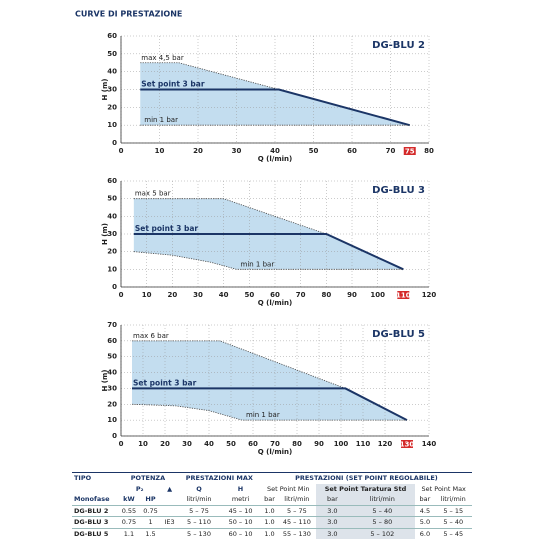  What do you see at coordinates (453, 510) in the screenshot?
I see `table-cell: 5 – 15` at bounding box center [453, 510].